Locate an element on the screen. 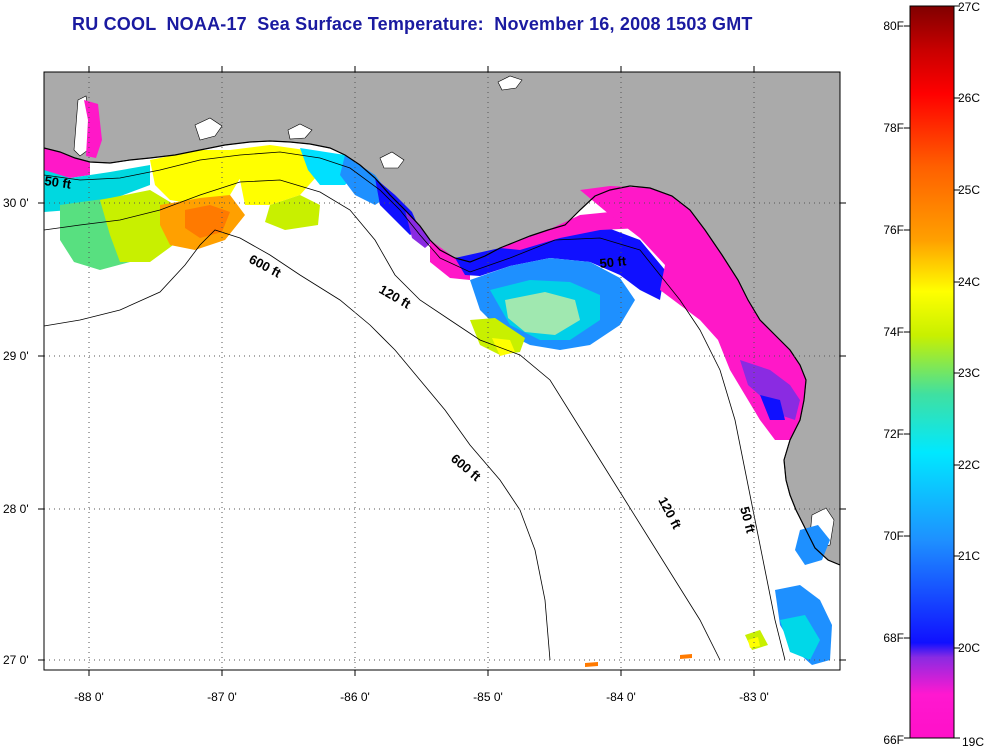  lon-tick-label: -88 0' is located at coordinates (89, 697).